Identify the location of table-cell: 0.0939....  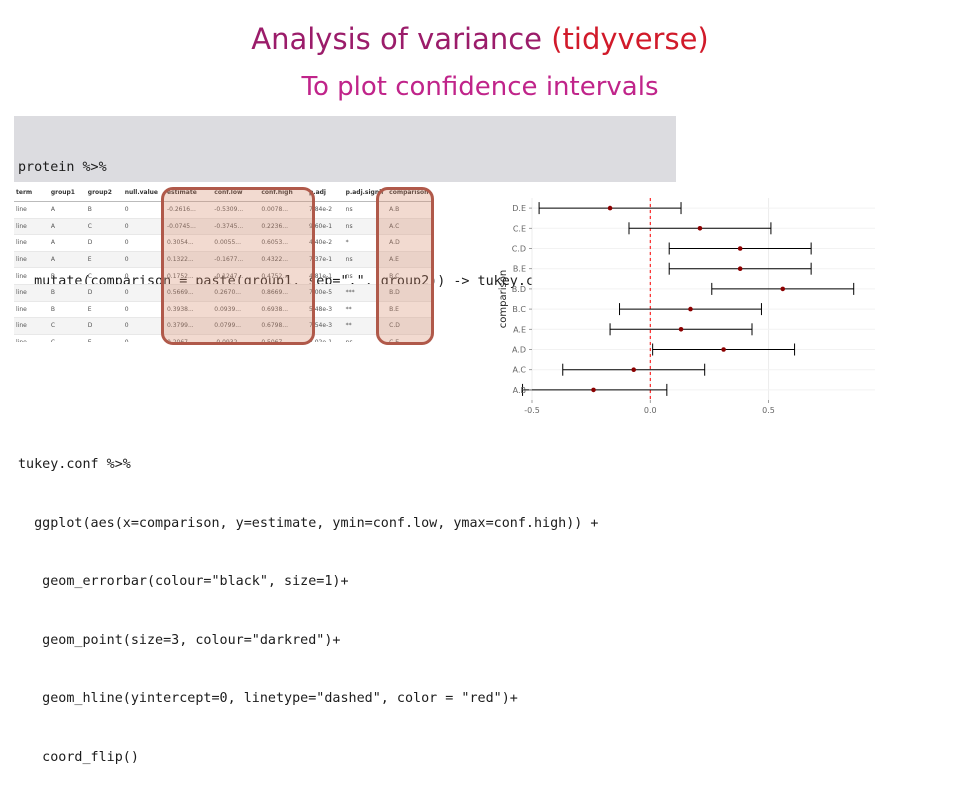
(236, 310).